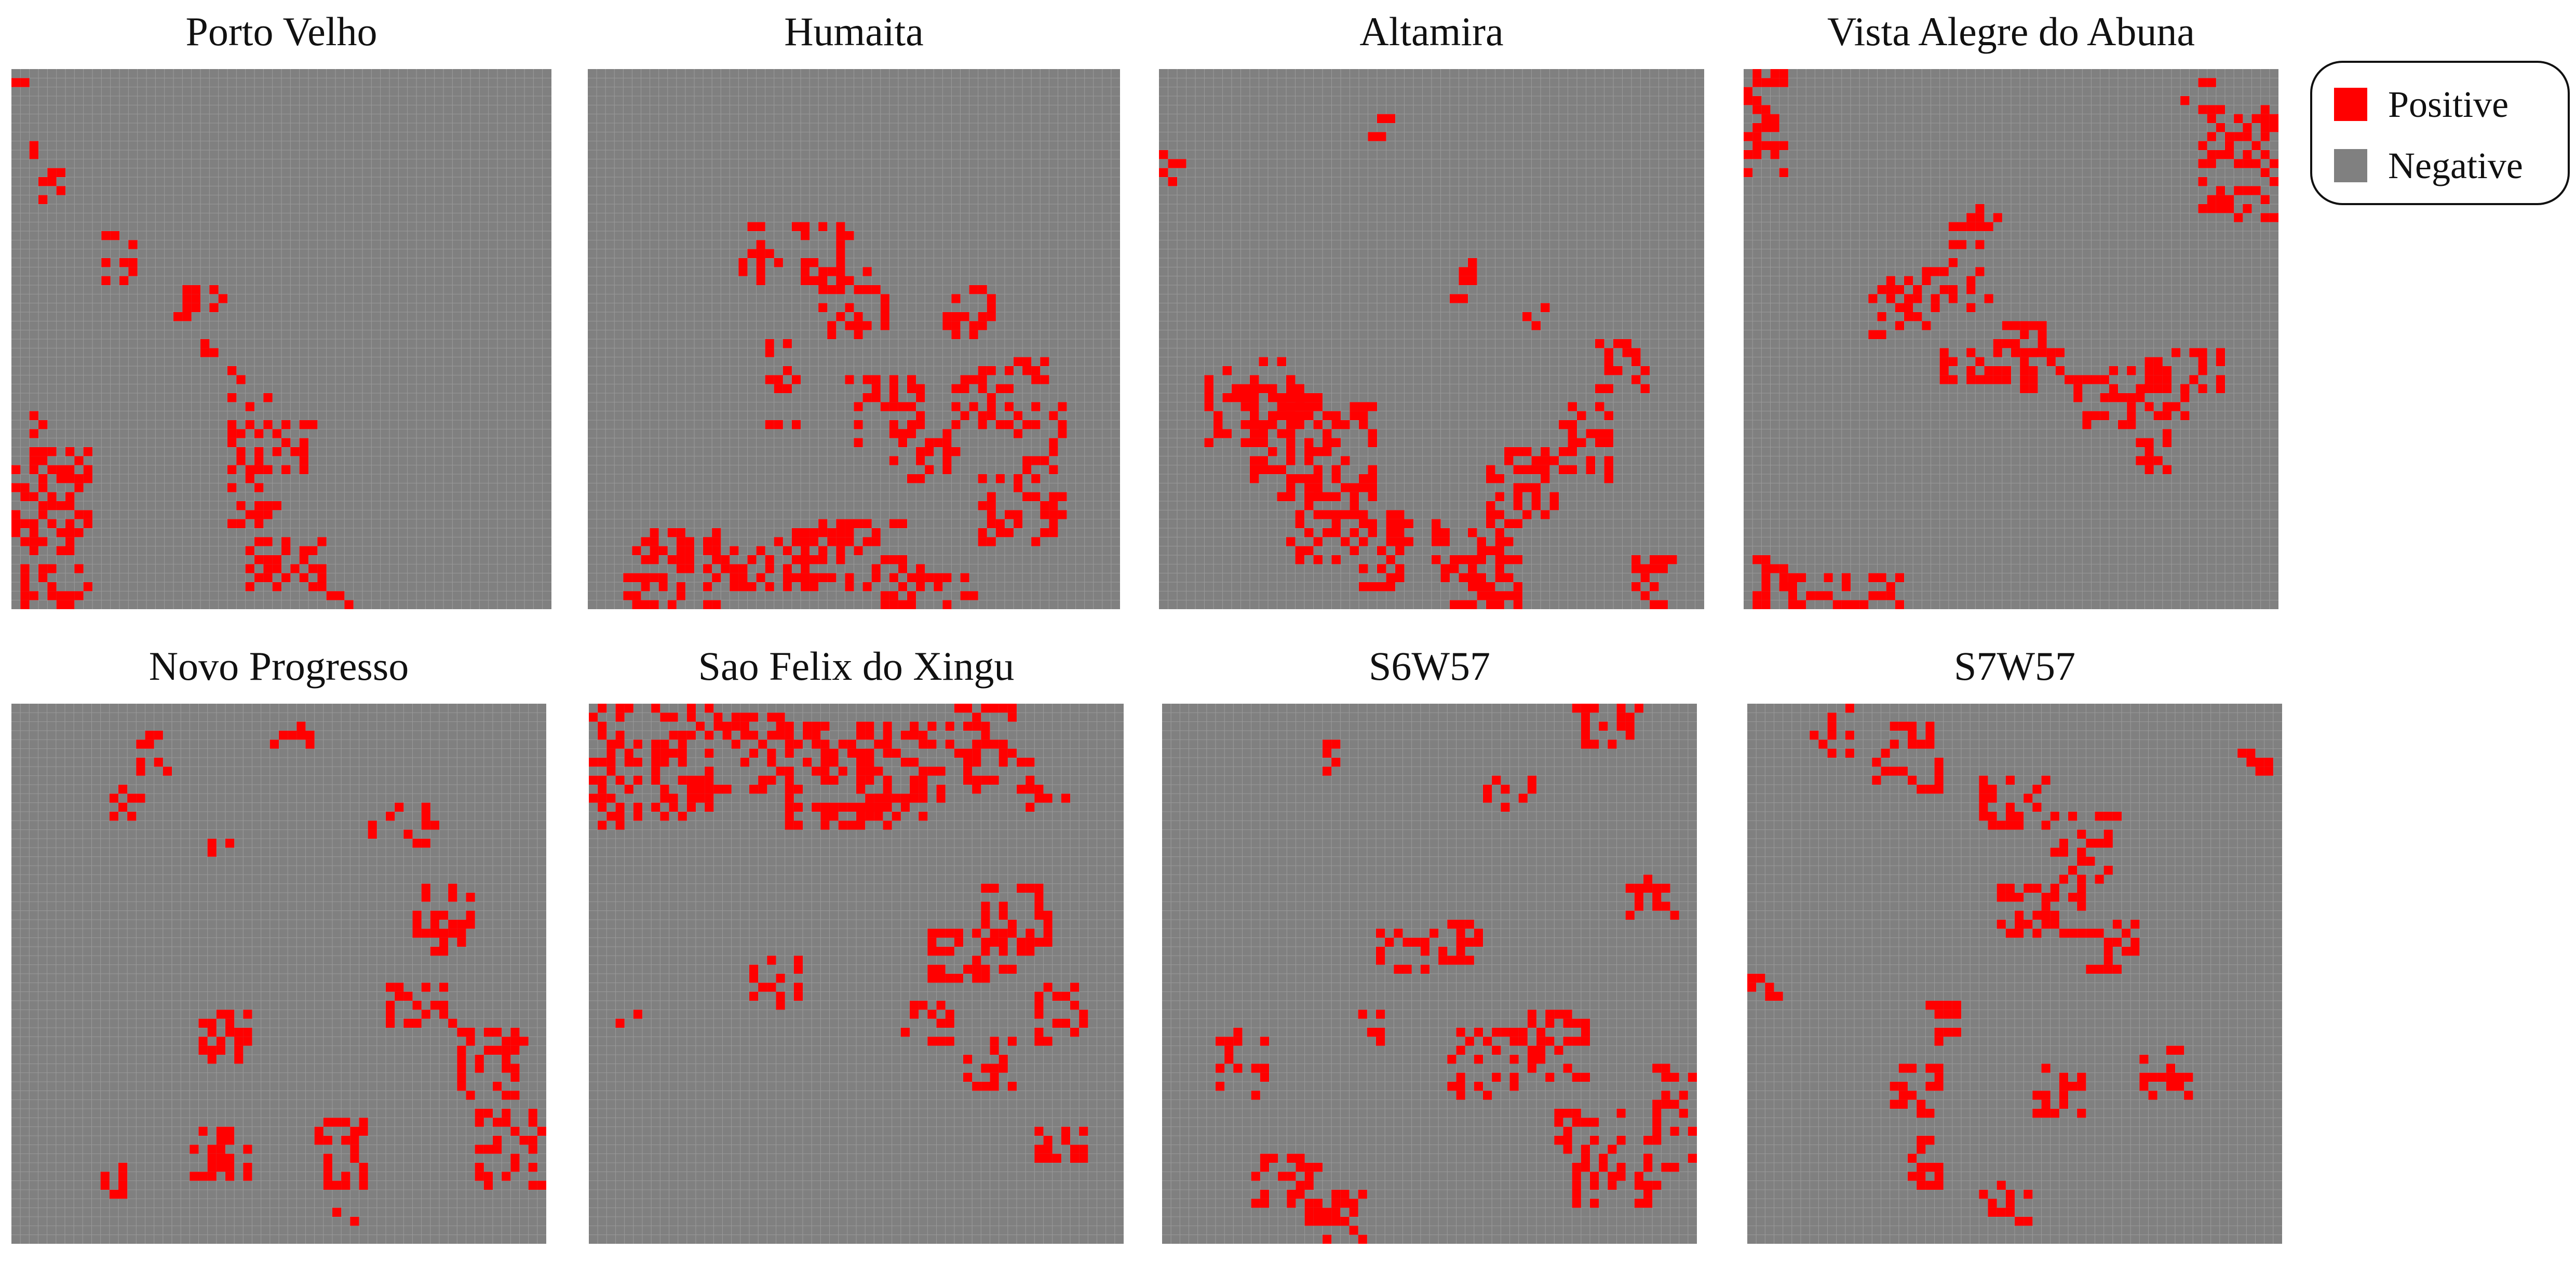  I want to click on panel-title: S7W57, so click(2014, 666).